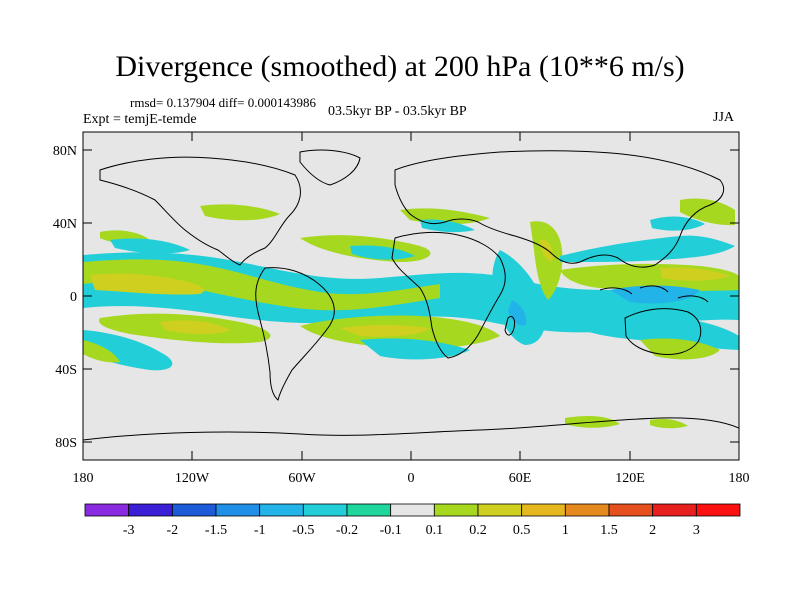  What do you see at coordinates (724, 117) in the screenshot?
I see `season-label: JJA` at bounding box center [724, 117].